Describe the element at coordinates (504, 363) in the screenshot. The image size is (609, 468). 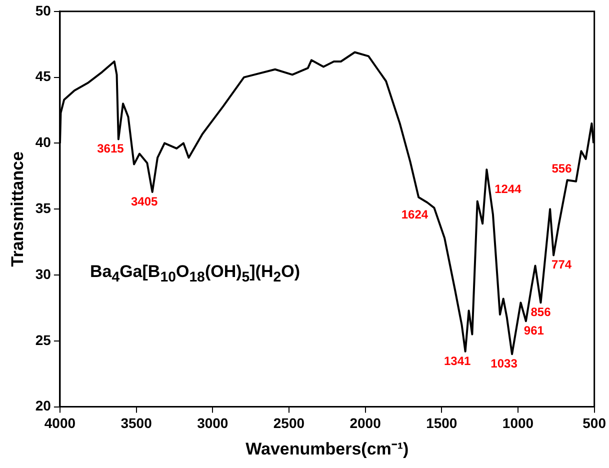
I see `annotation: 1033` at that location.